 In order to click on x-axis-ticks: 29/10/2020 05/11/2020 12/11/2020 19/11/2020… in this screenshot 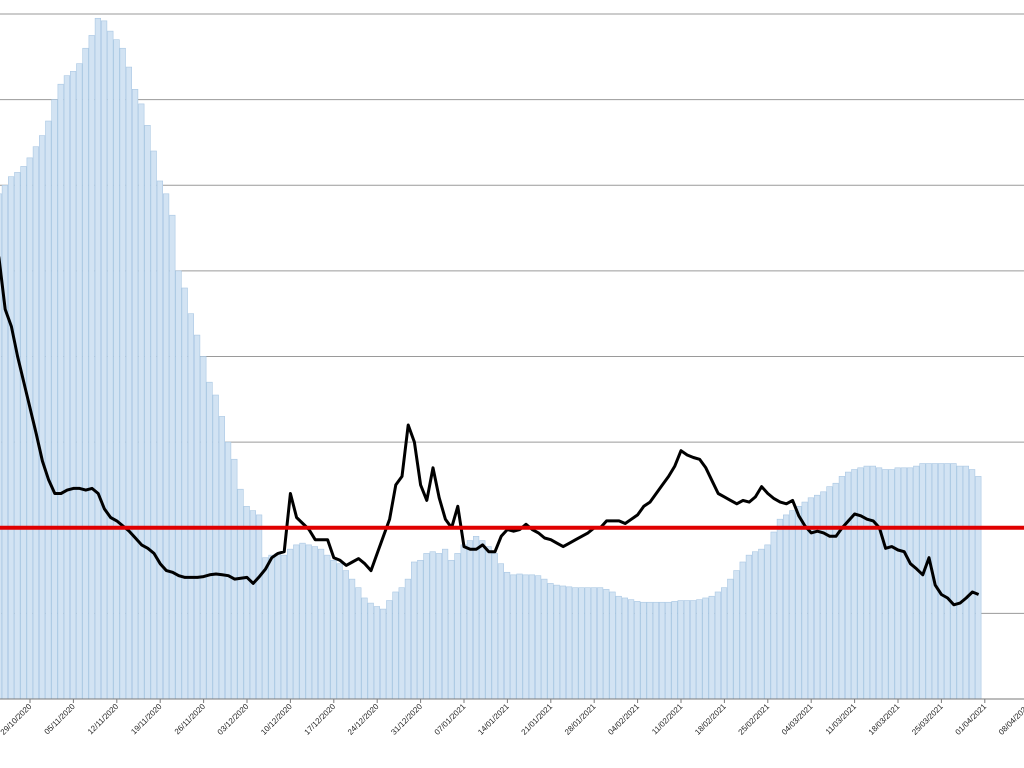, I will do `click(512, 718)`.